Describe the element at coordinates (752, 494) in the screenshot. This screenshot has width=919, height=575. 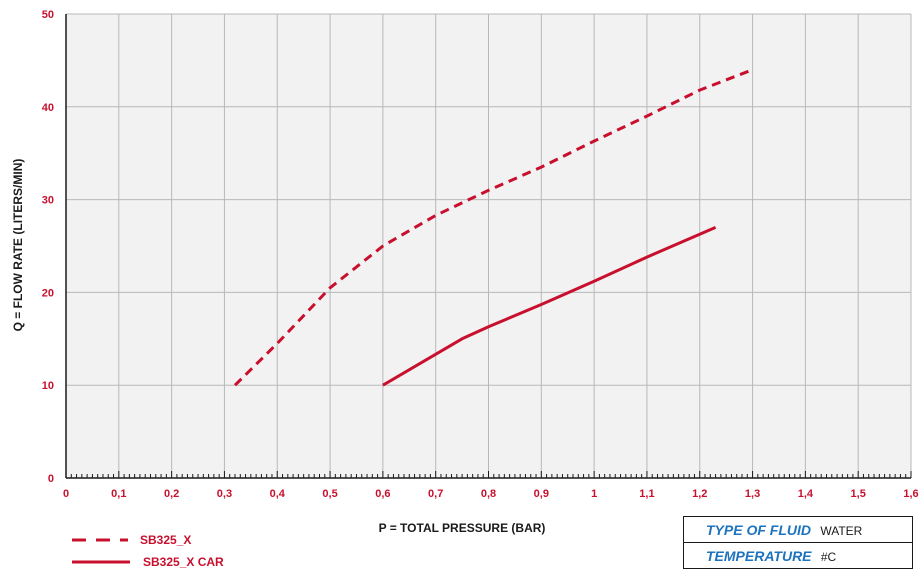
I see `x-tick-label: 1,3` at that location.